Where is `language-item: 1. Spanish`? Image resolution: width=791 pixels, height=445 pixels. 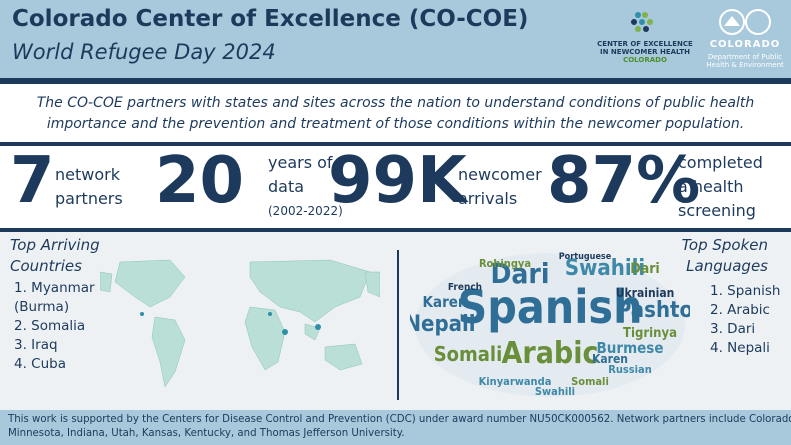 language-item: 1. Spanish is located at coordinates (745, 291).